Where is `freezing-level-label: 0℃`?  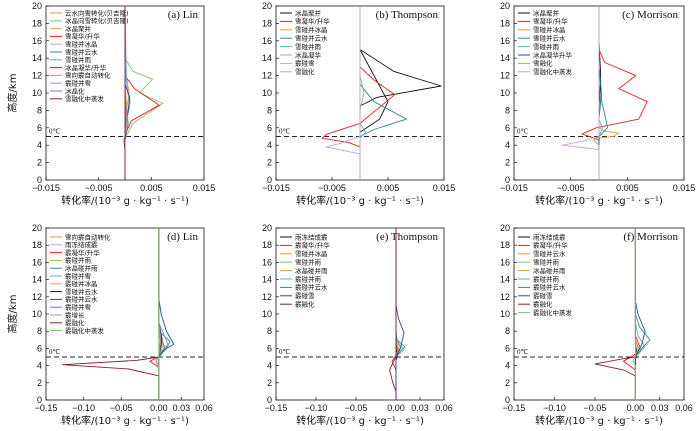
freezing-level-label: 0℃ is located at coordinates (523, 352).